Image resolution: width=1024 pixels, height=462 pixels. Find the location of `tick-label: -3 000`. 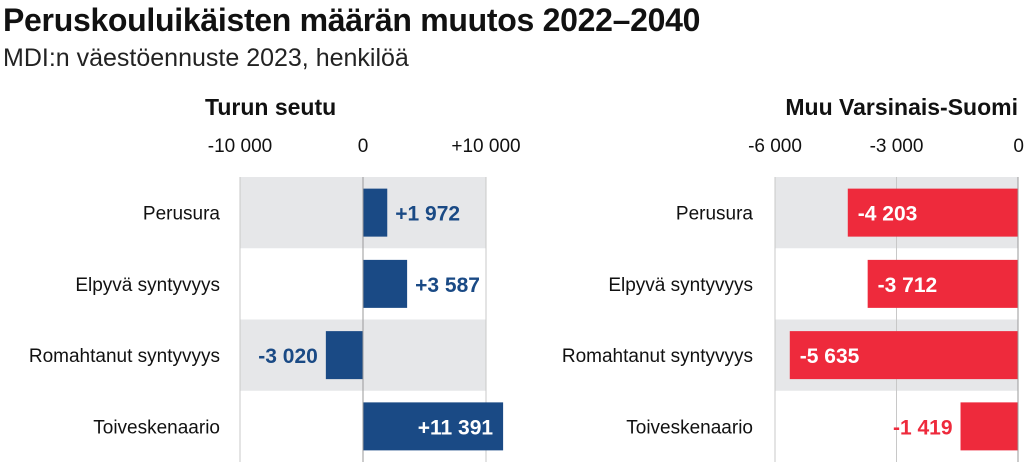

tick-label: -3 000 is located at coordinates (897, 146).